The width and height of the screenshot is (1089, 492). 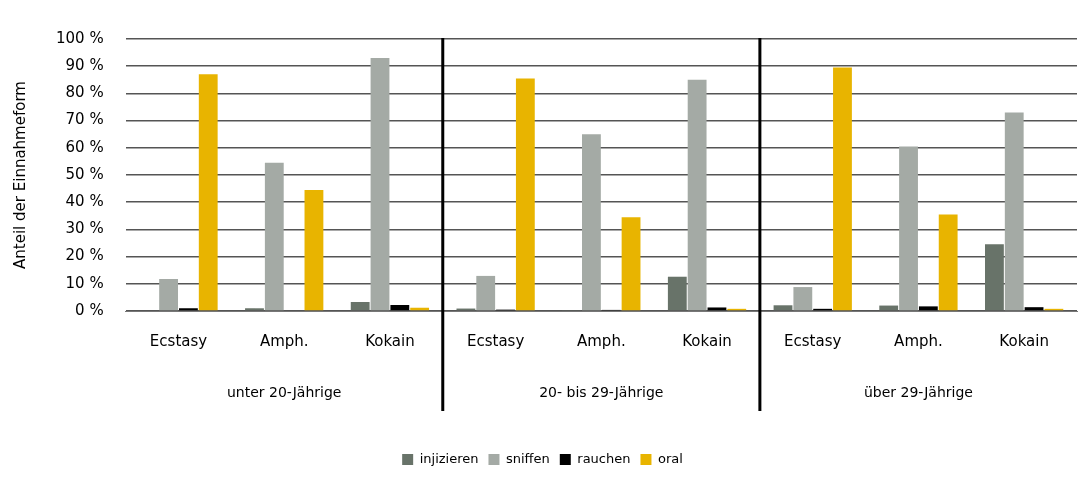 What do you see at coordinates (670, 458) in the screenshot?
I see `legend-label: oral` at bounding box center [670, 458].